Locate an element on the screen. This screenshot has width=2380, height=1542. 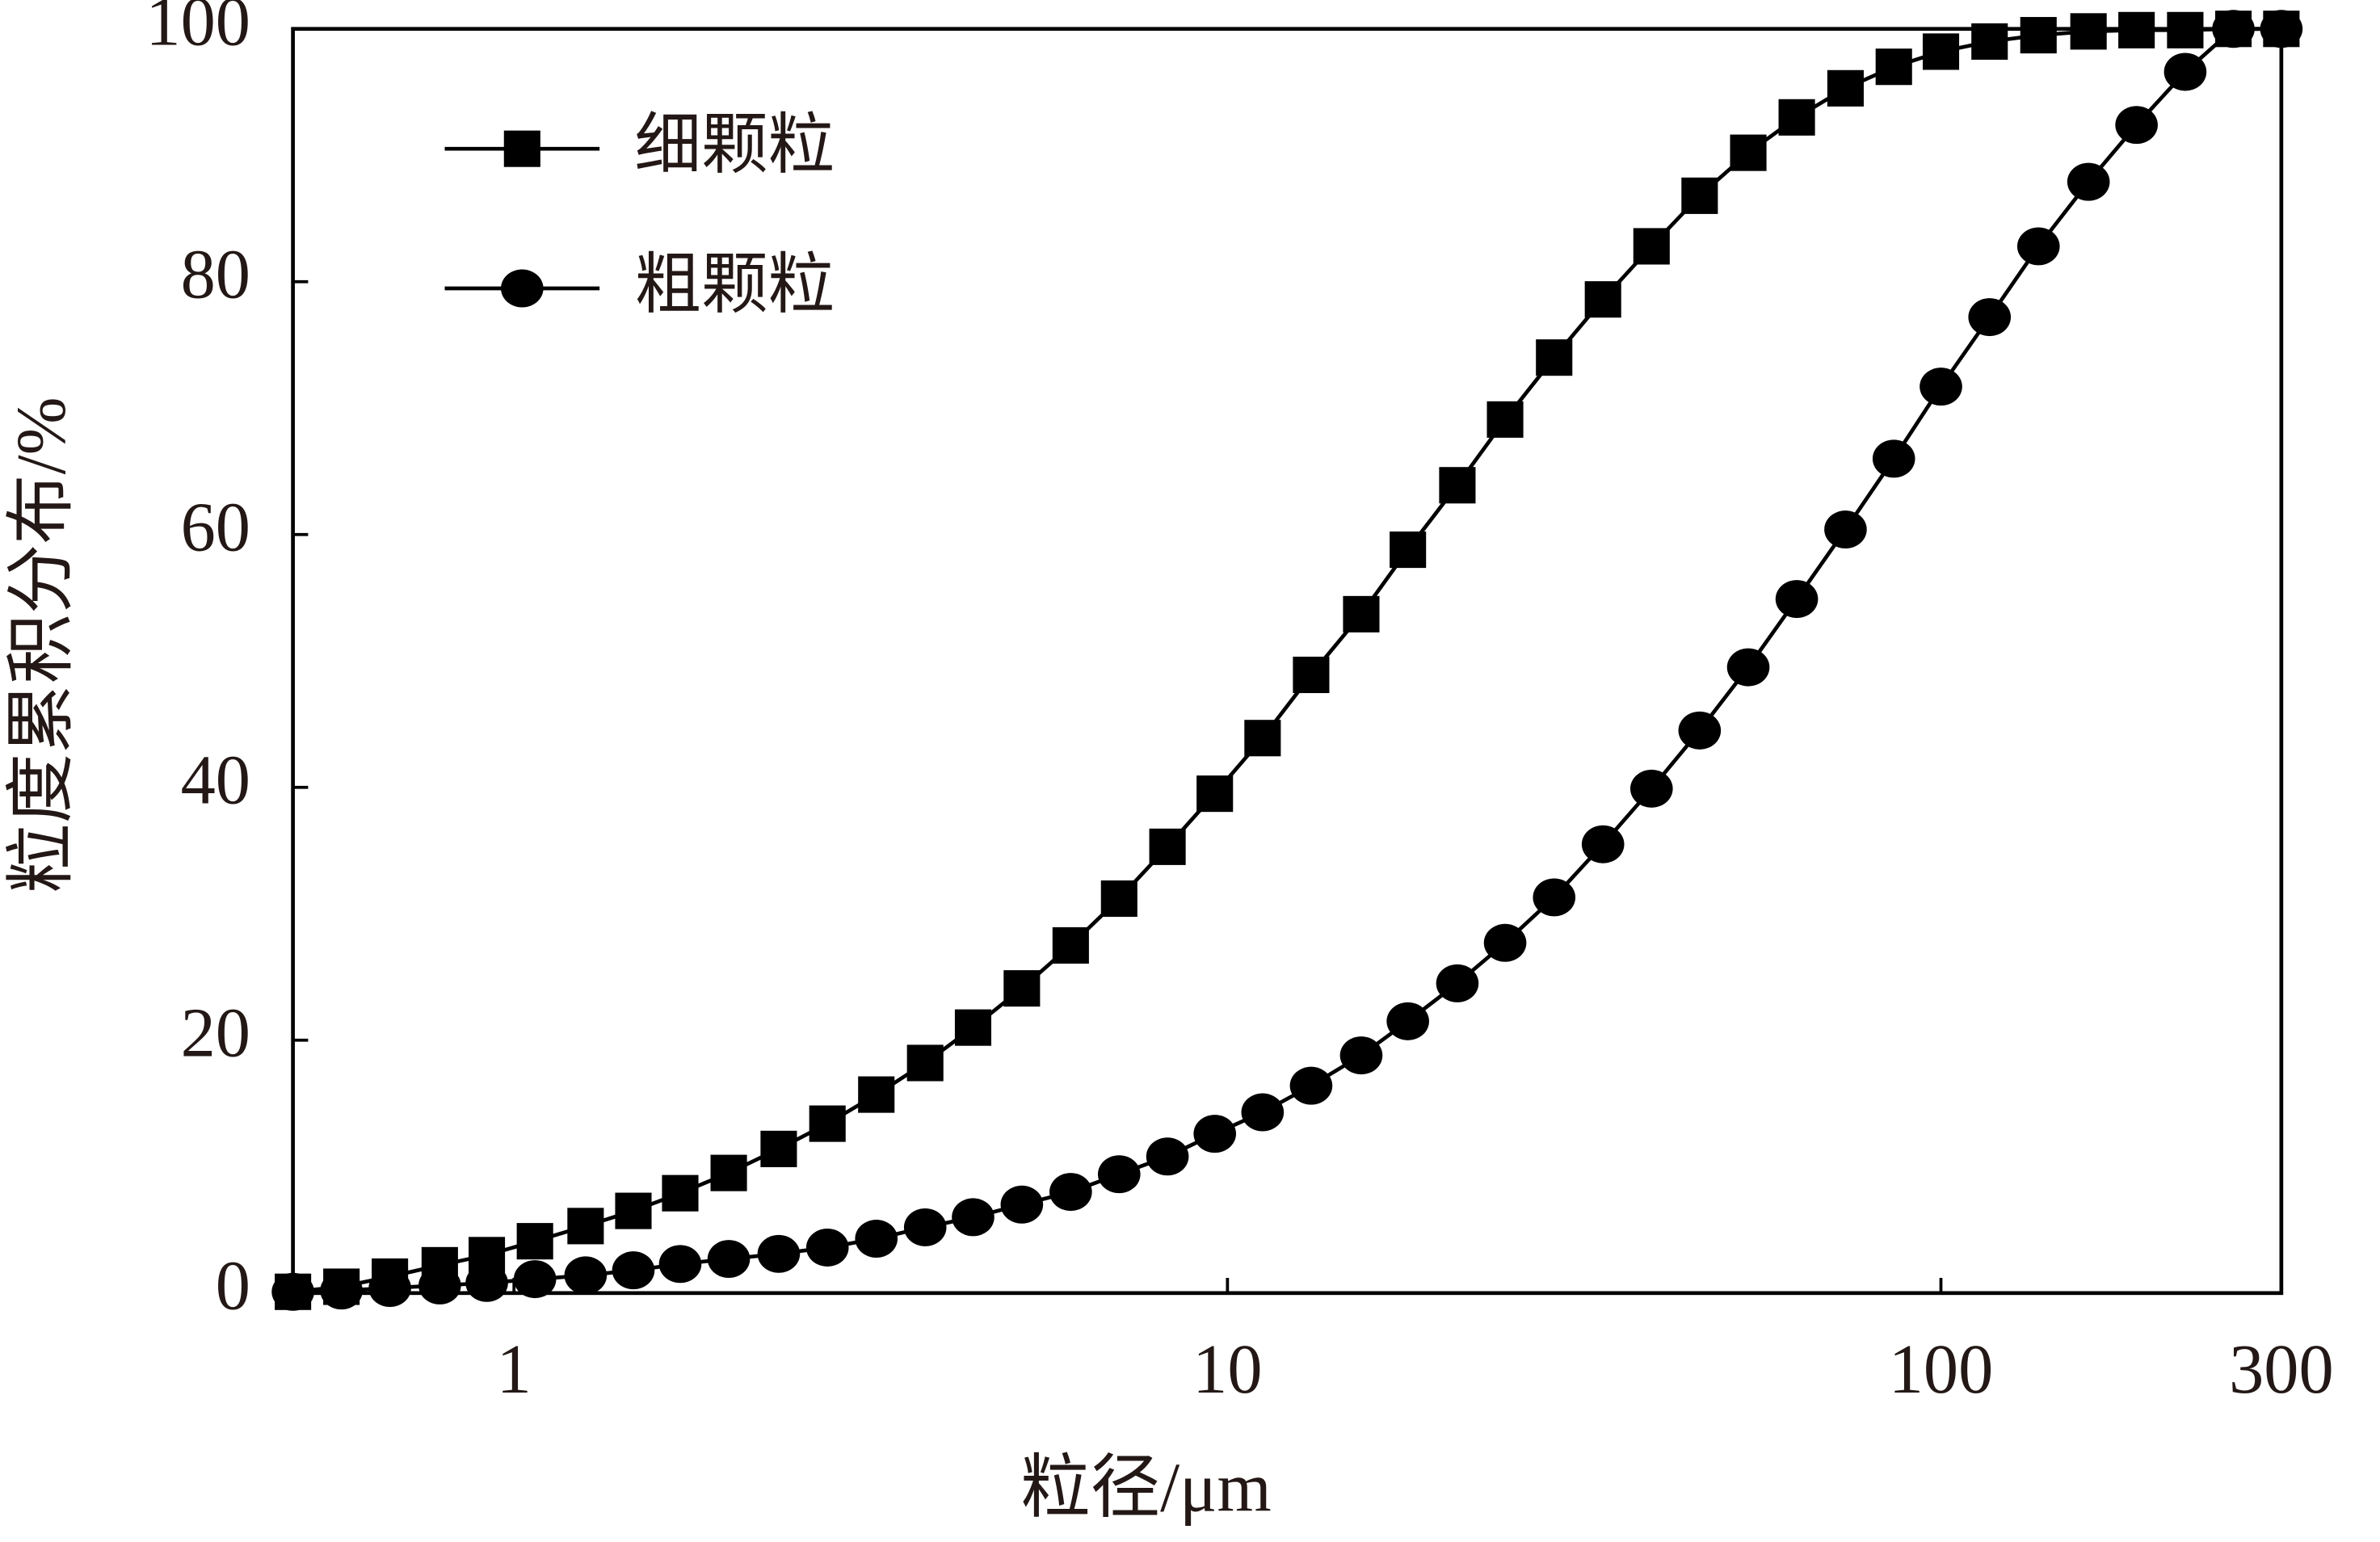
legend-label: 粗颗粒 is located at coordinates (735, 284).